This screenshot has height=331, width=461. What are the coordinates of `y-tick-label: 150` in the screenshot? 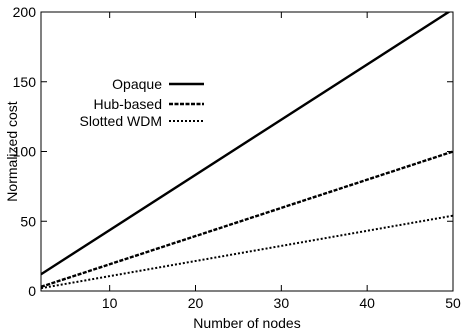 It's located at (25, 82).